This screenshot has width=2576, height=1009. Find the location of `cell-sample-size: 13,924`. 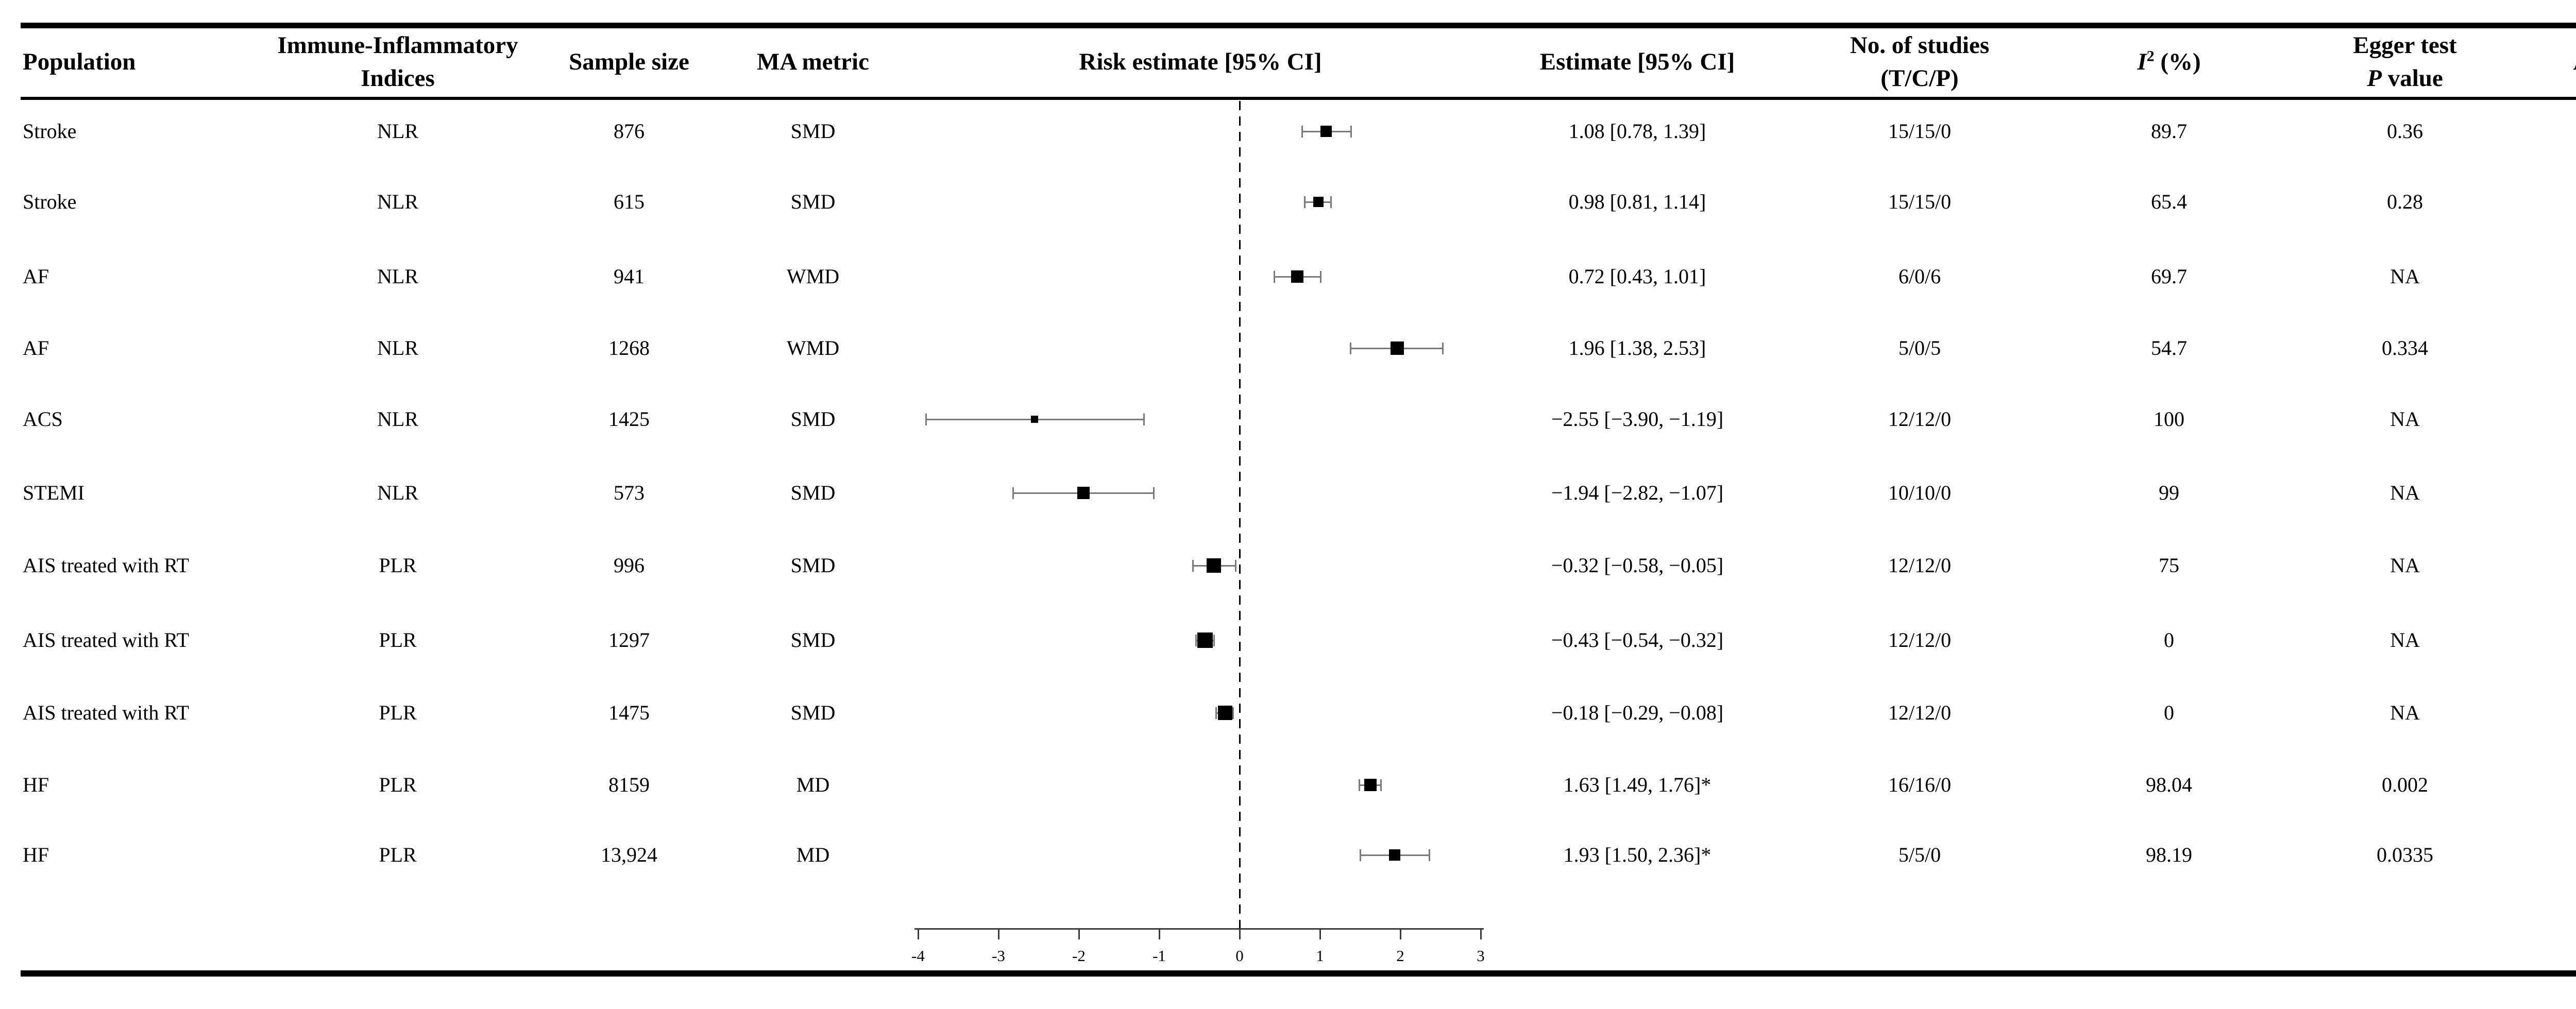

cell-sample-size: 13,924 is located at coordinates (629, 854).